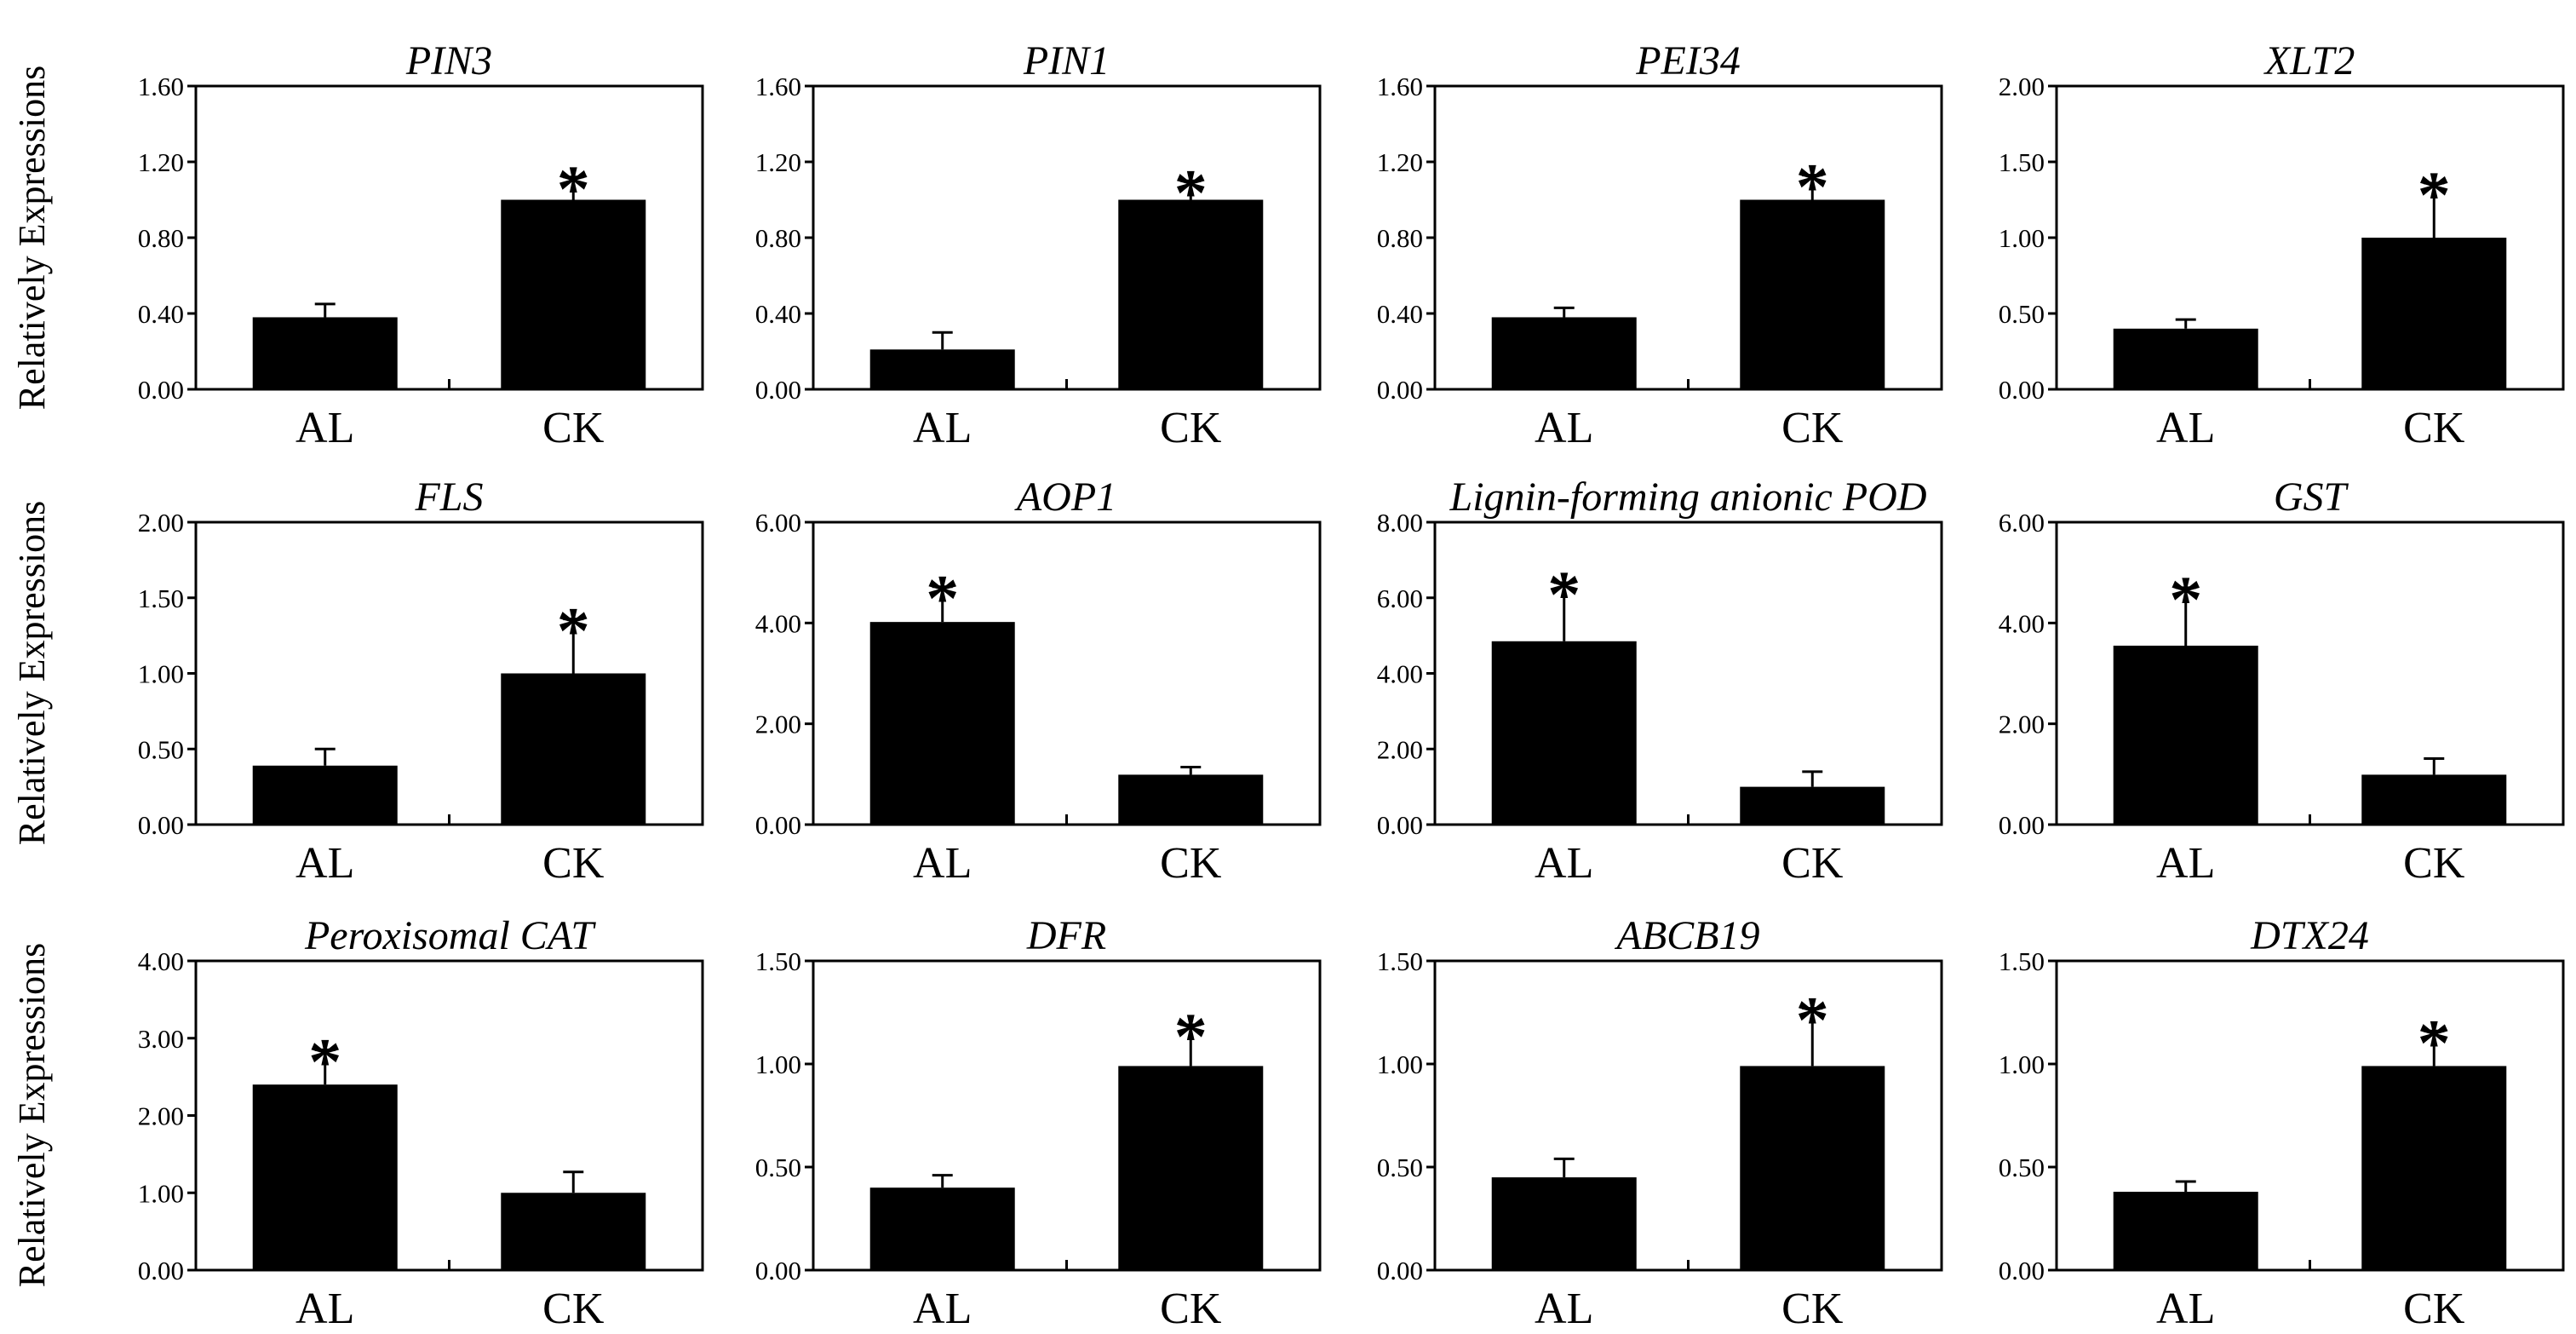  Describe the element at coordinates (1066, 61) in the screenshot. I see `chart-title: PIN1` at that location.